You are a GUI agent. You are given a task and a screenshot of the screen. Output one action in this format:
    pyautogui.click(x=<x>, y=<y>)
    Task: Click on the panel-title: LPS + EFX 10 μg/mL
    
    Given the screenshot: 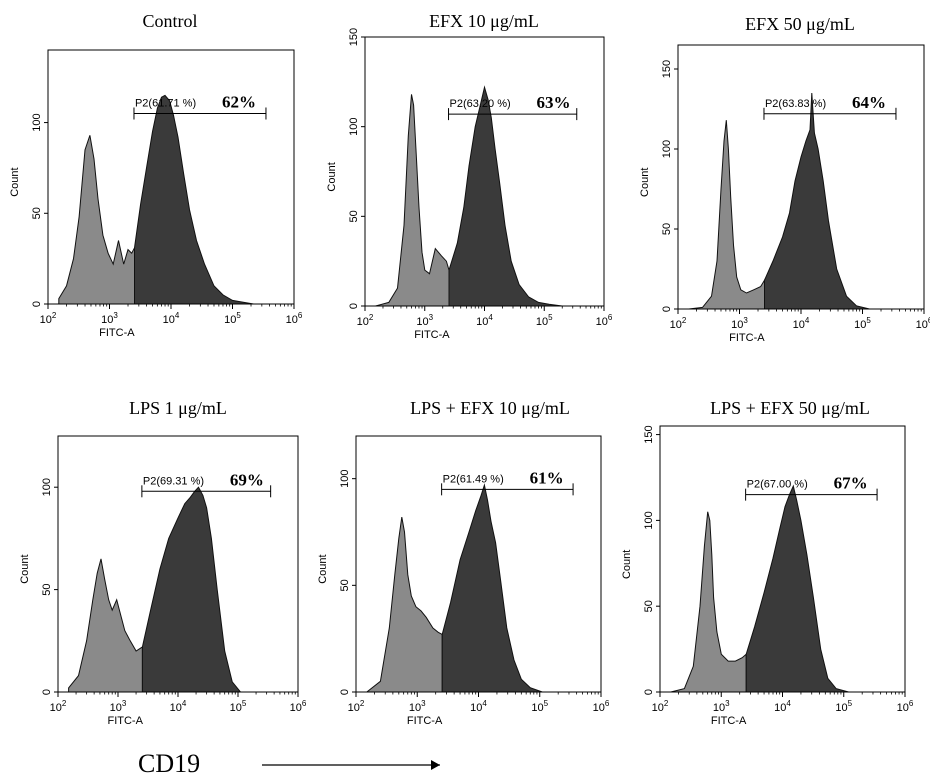 What is the action you would take?
    pyautogui.click(x=490, y=408)
    